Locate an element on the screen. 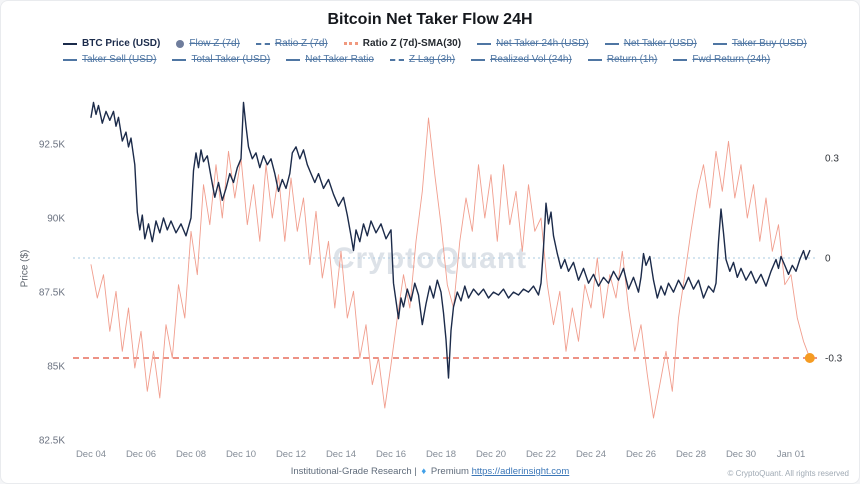  legend-item-return-1h: Return (1h) is located at coordinates (622, 59).